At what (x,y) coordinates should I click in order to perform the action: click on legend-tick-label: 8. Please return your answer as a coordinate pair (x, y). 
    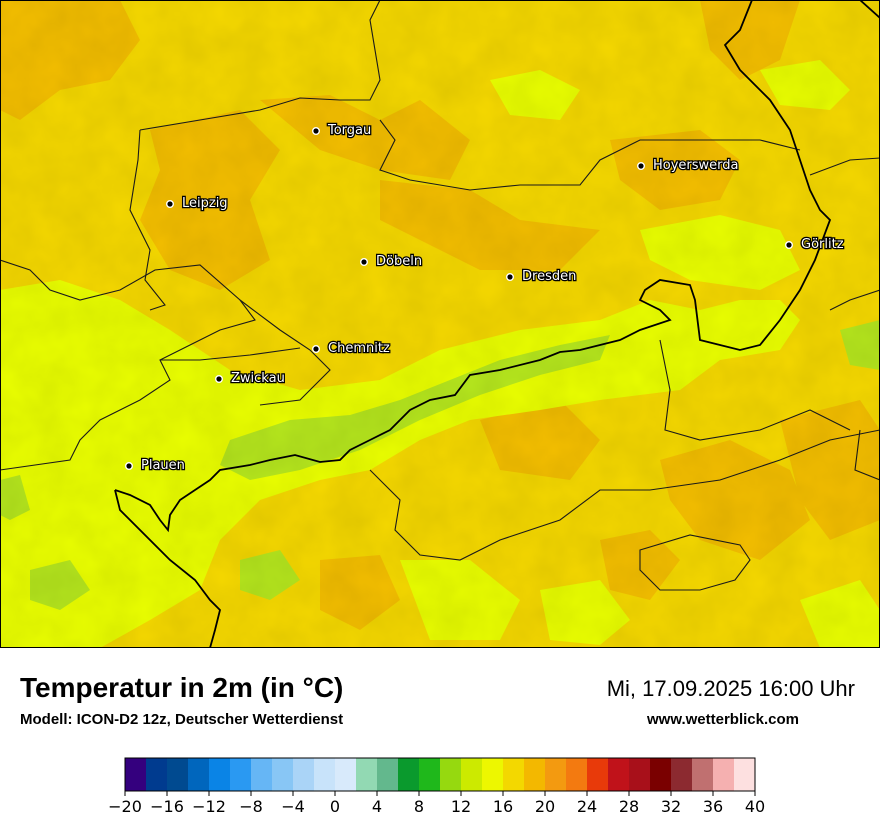
    Looking at the image, I should click on (419, 806).